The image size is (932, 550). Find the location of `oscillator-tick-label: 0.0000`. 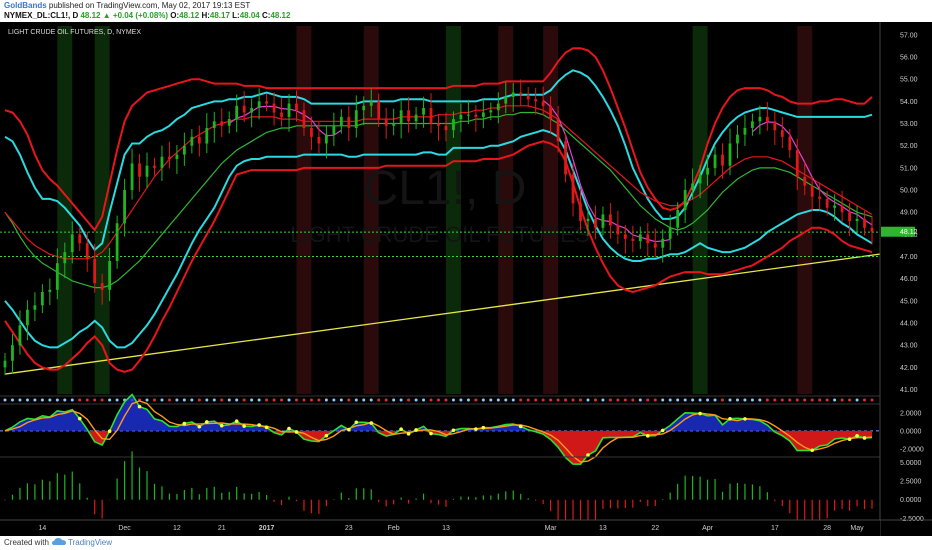

oscillator-tick-label: 0.0000 is located at coordinates (911, 431).